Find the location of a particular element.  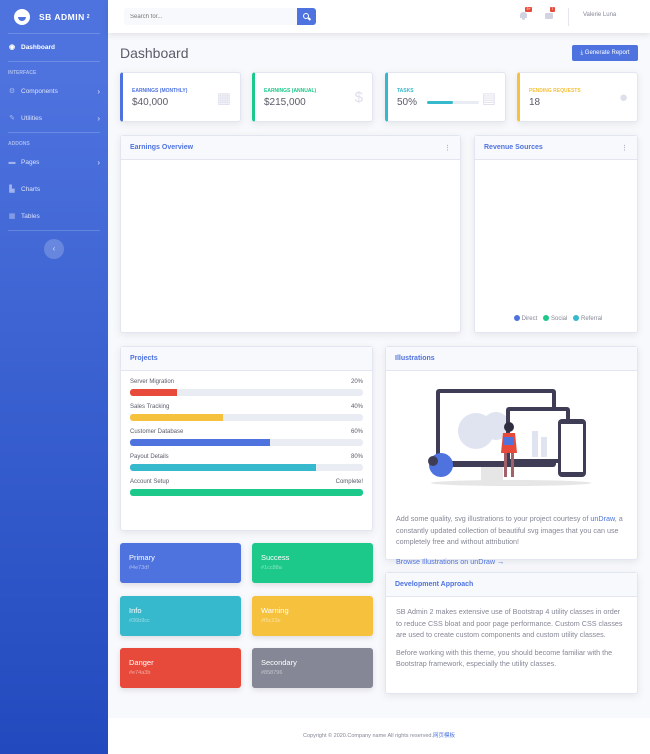

card-title: Revenue Sources is located at coordinates (513, 147).